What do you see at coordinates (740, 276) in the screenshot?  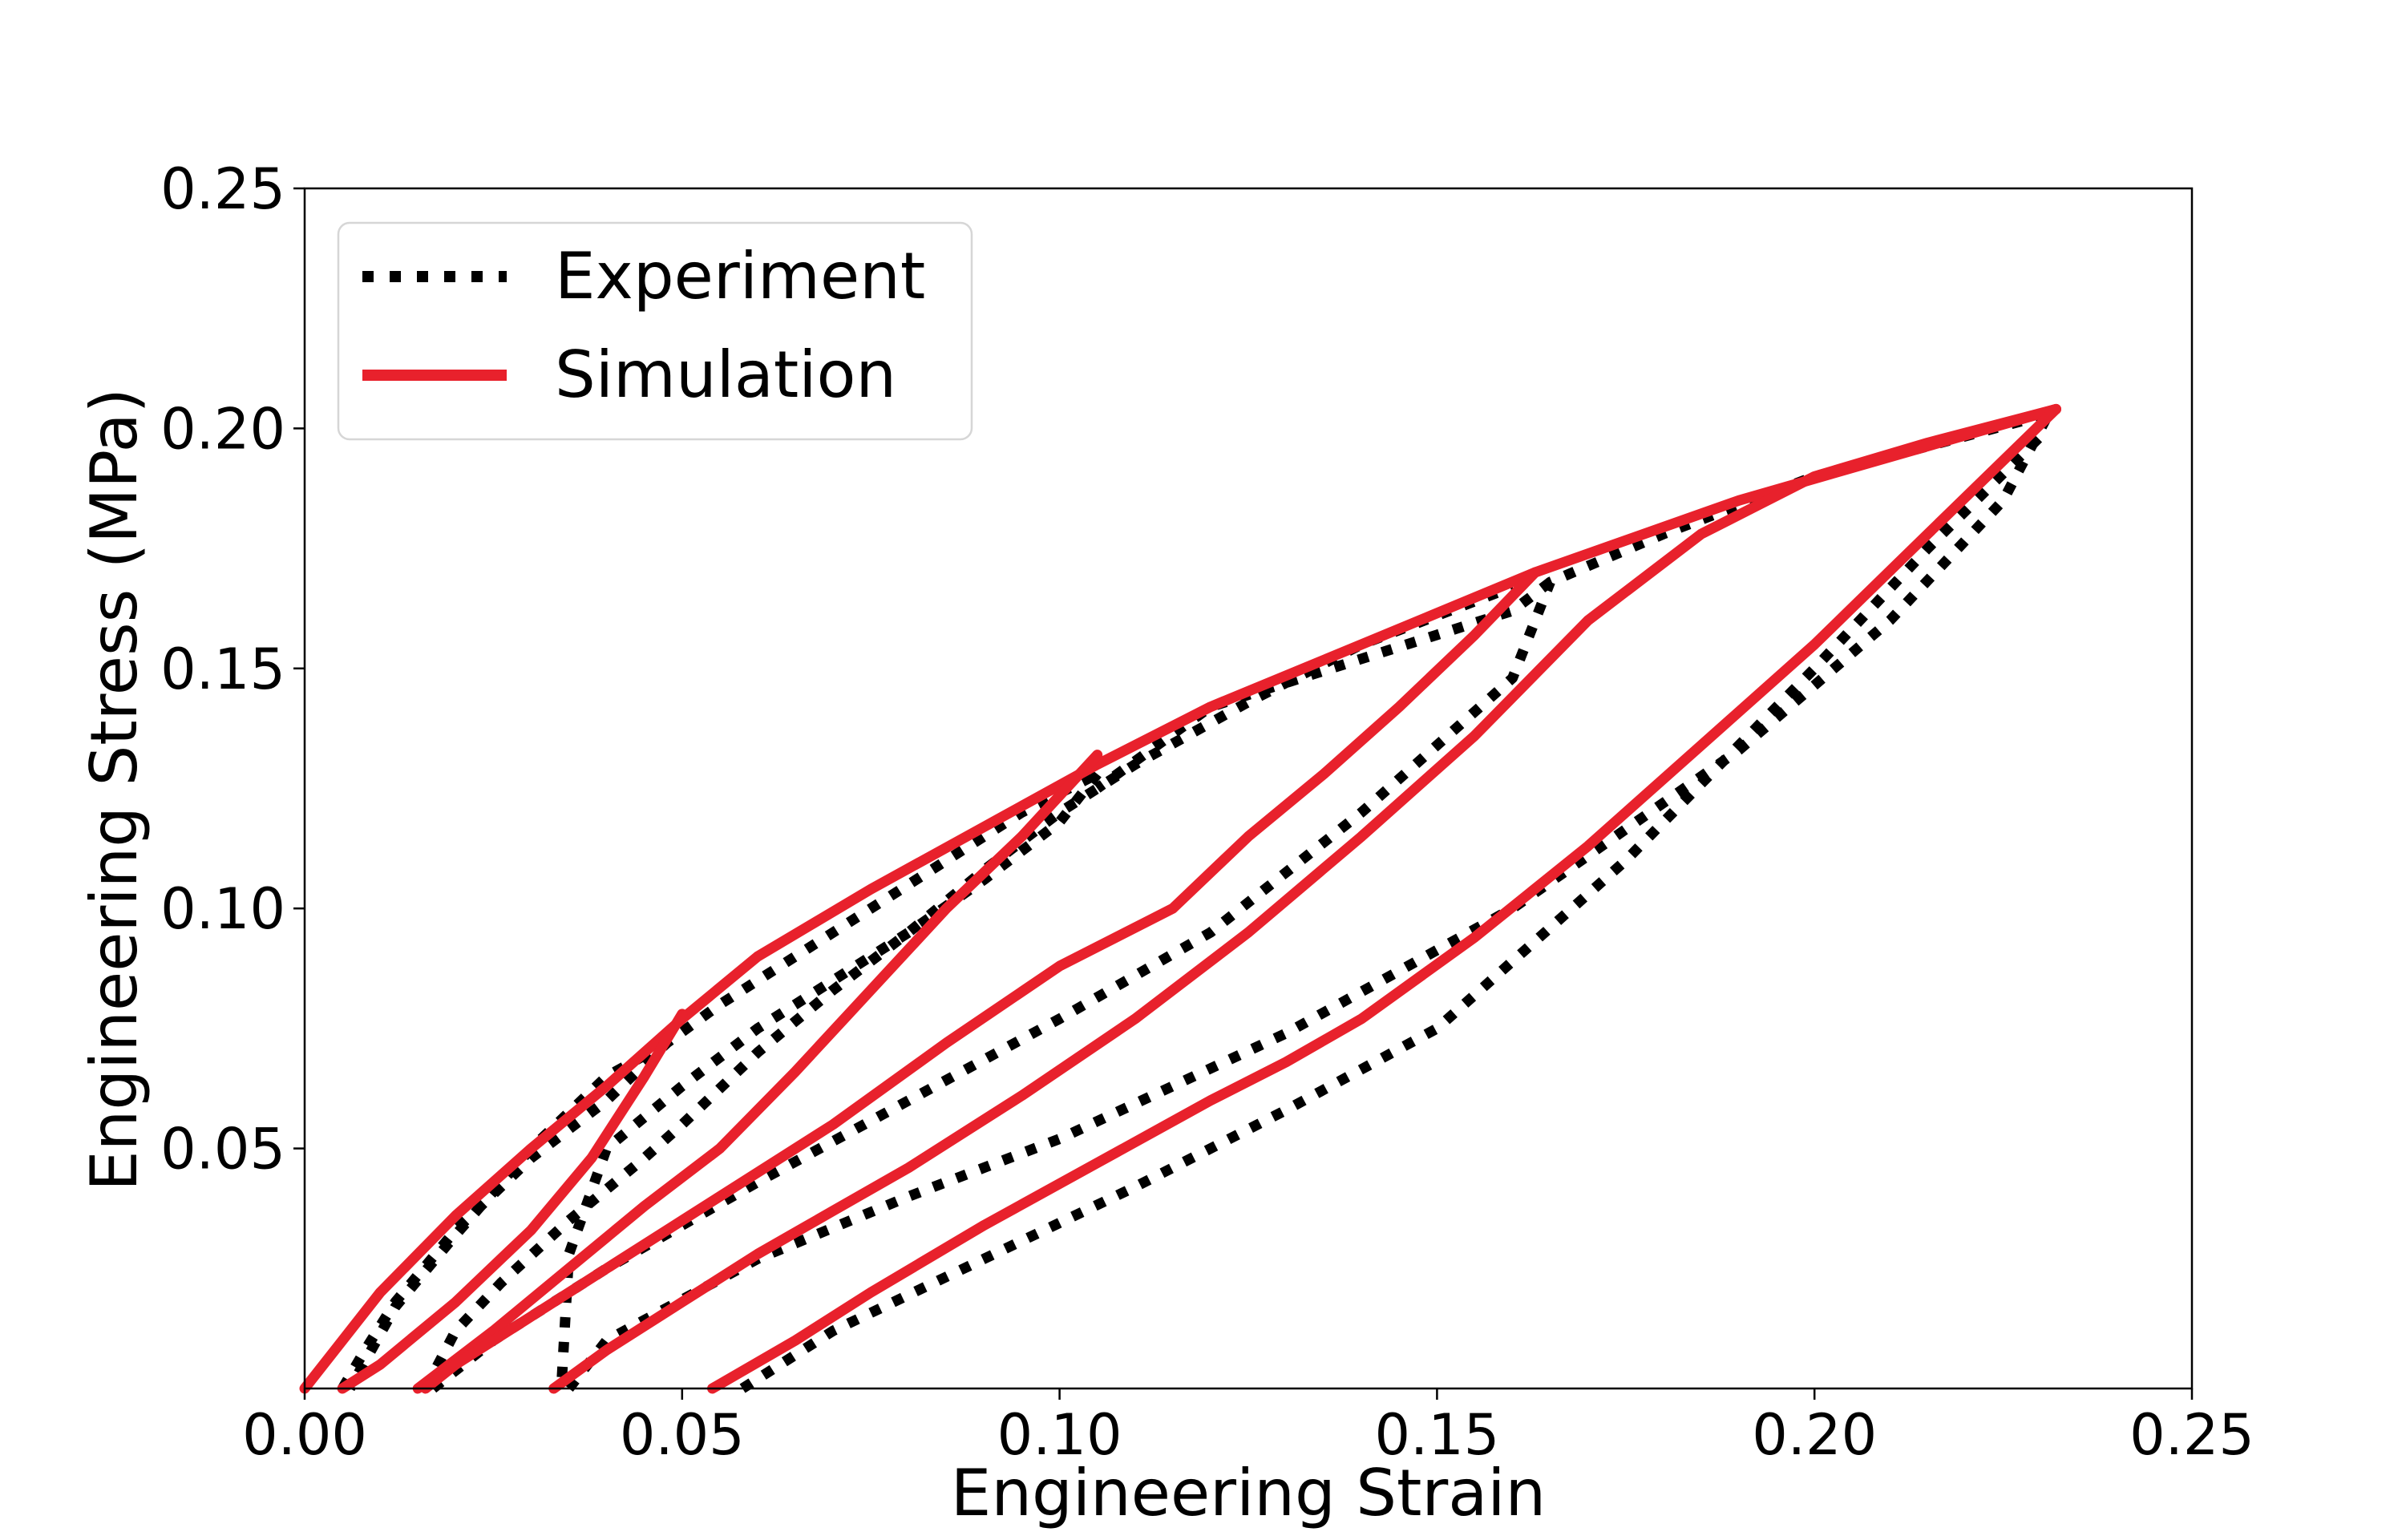 I see `legend-experiment-label: Experiment` at bounding box center [740, 276].